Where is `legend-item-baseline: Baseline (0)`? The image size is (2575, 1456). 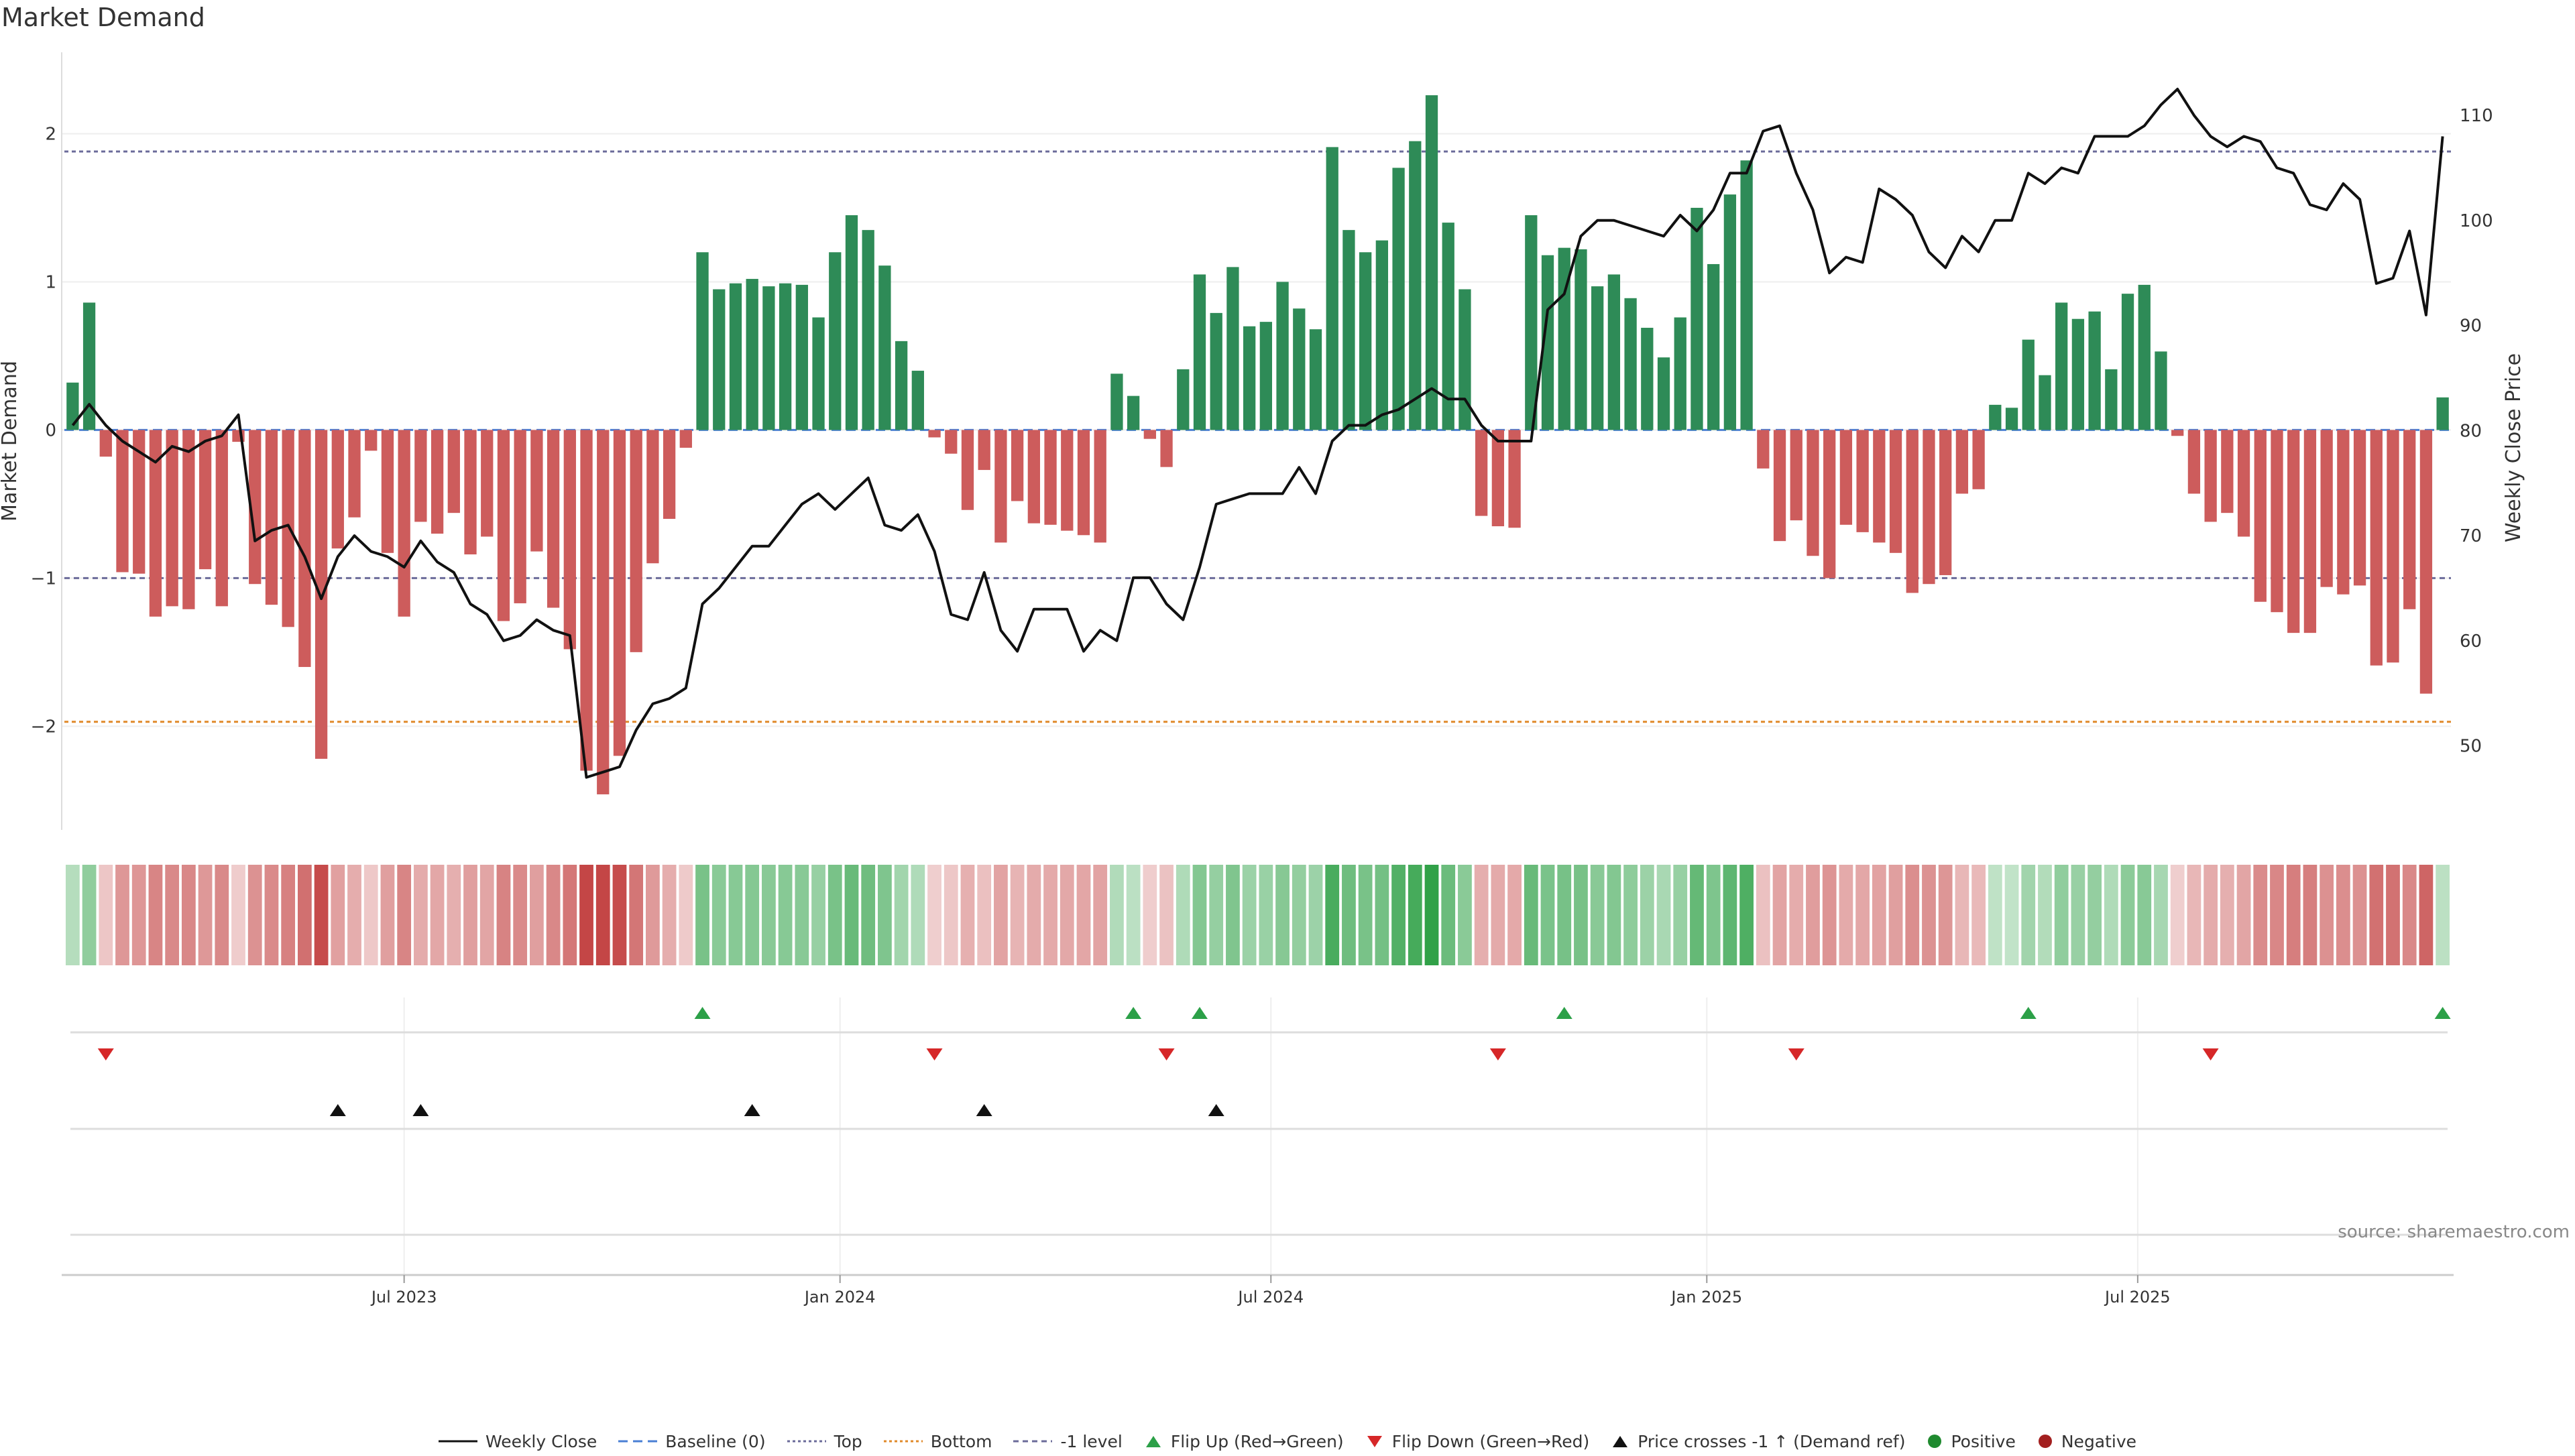 legend-item-baseline: Baseline (0) is located at coordinates (692, 1441).